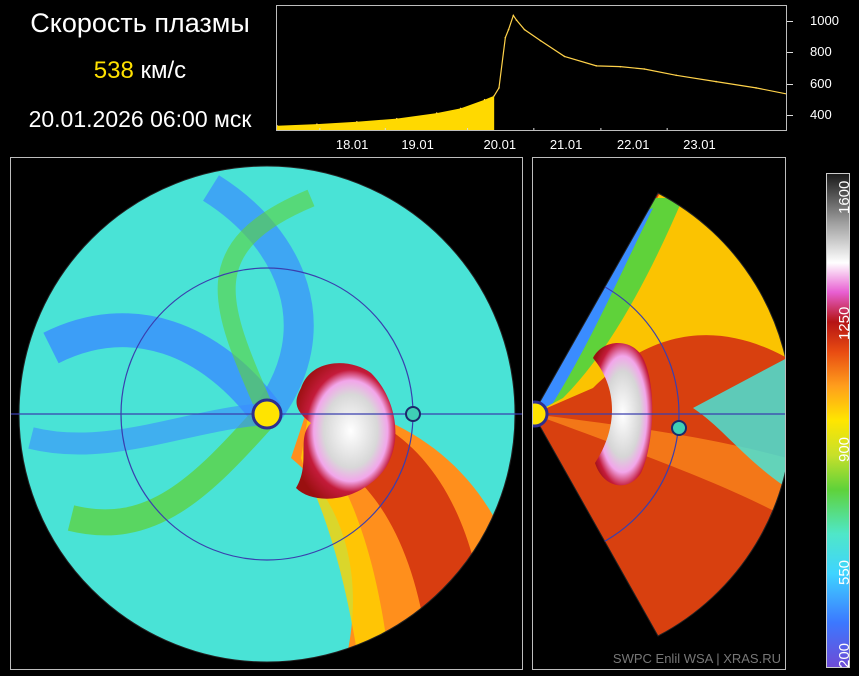  I want to click on speed-readout: 538 км/с, so click(140, 71).